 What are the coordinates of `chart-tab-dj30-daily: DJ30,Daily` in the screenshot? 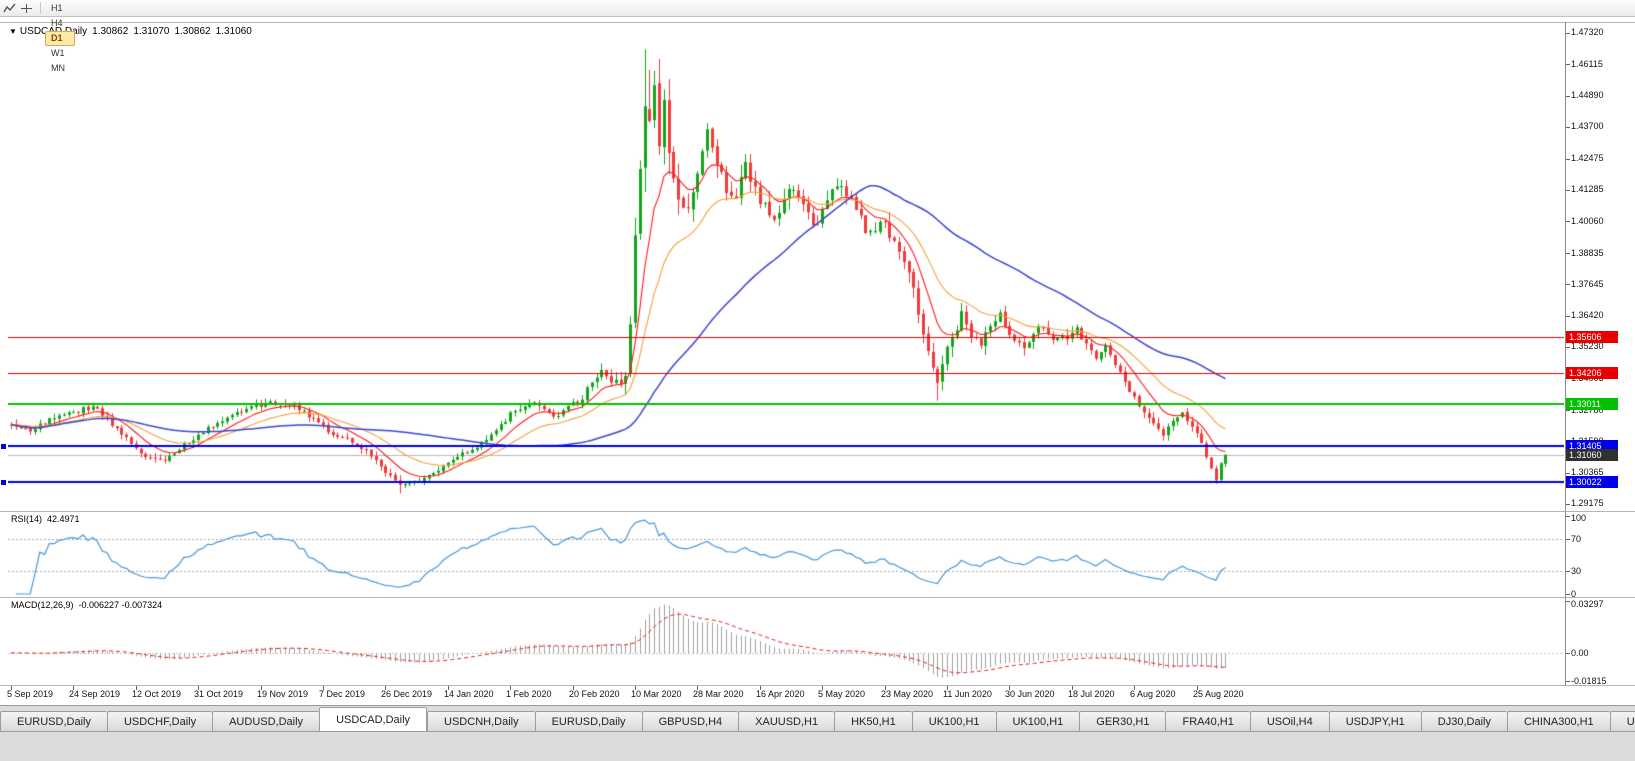 It's located at (1463, 721).